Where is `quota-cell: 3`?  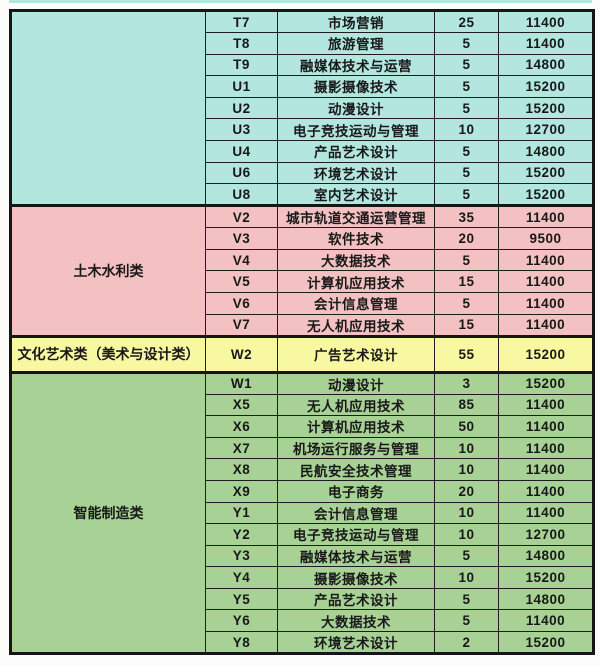 quota-cell: 3 is located at coordinates (466, 382).